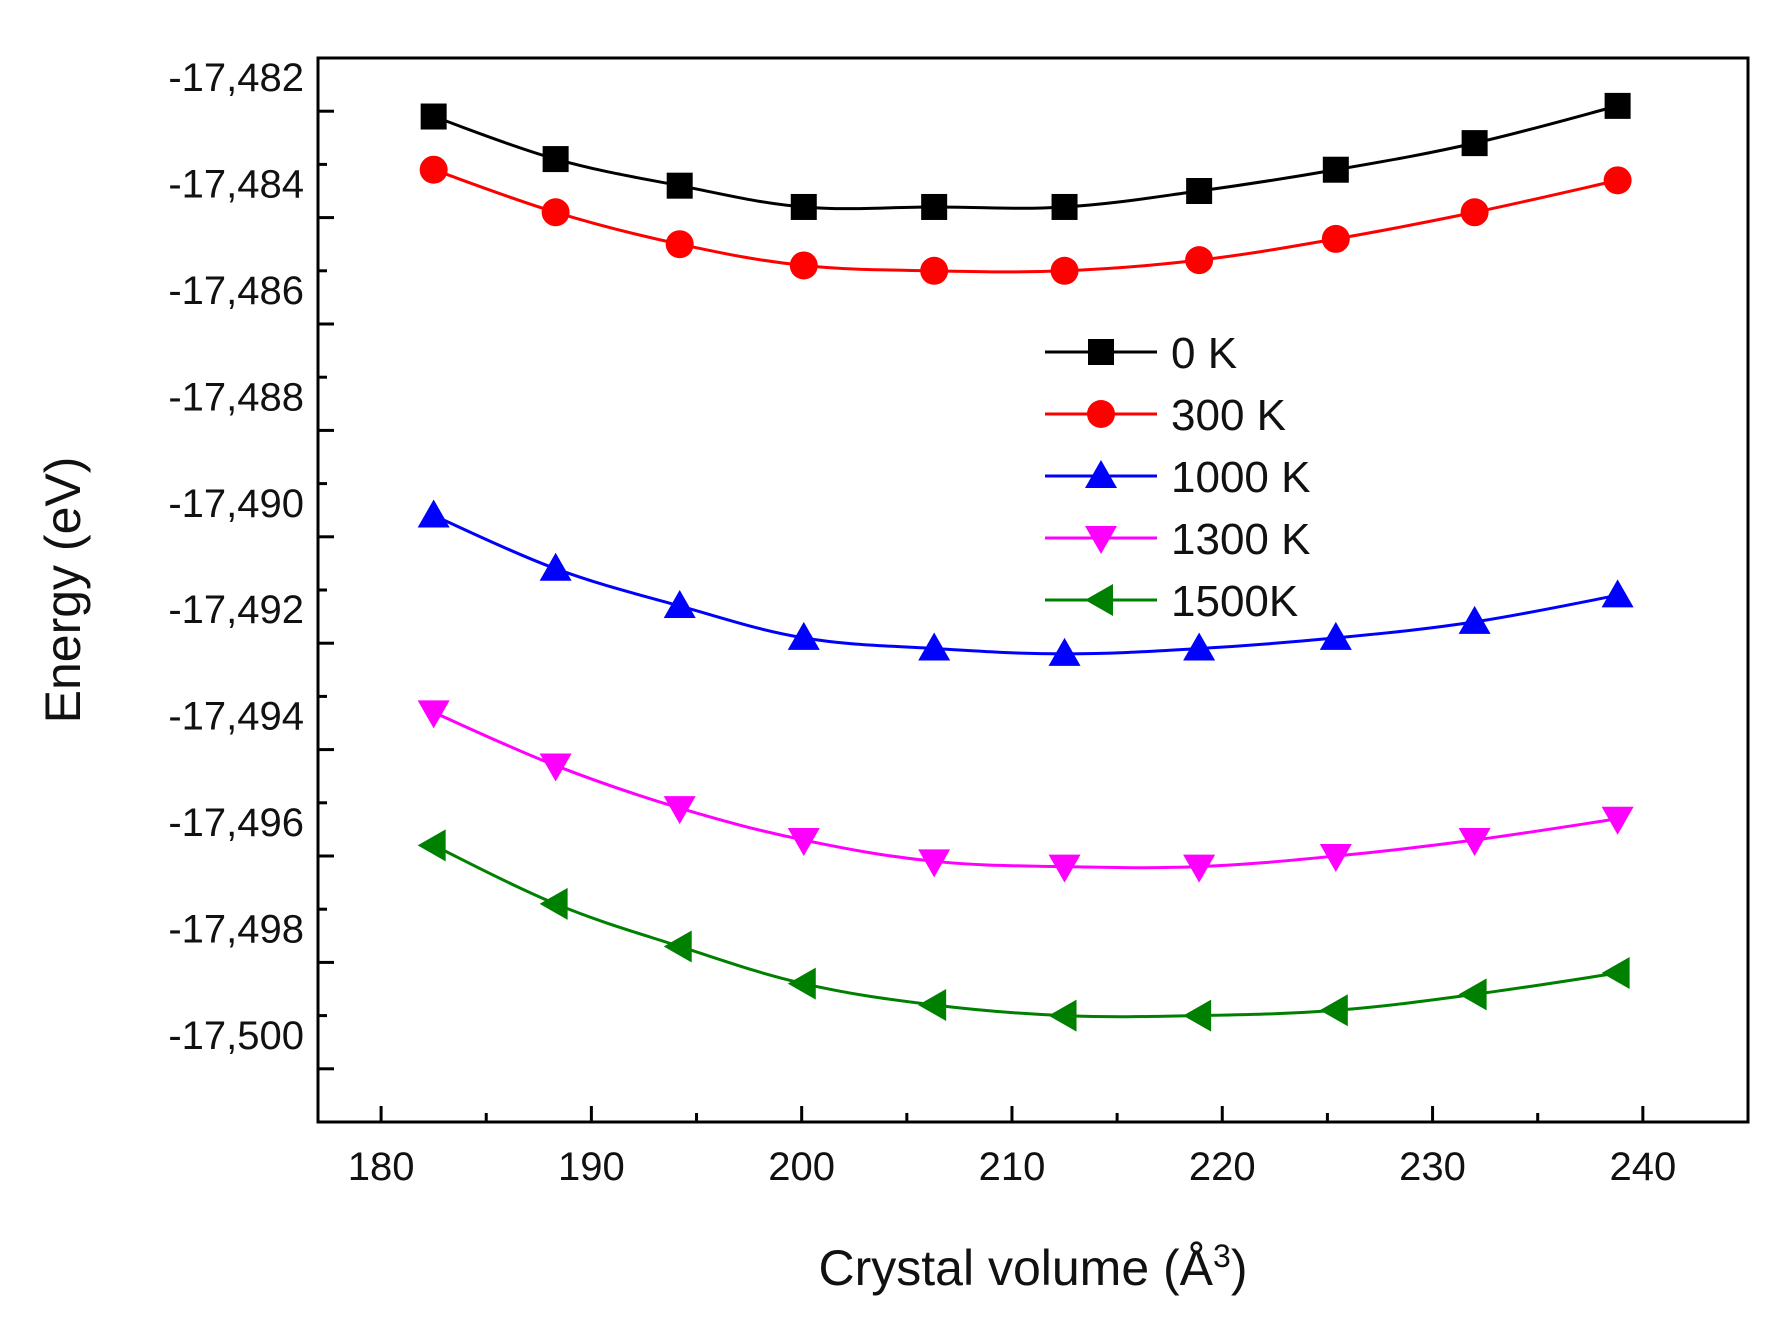  I want to click on y-tick-label: -17,482, so click(236, 78).